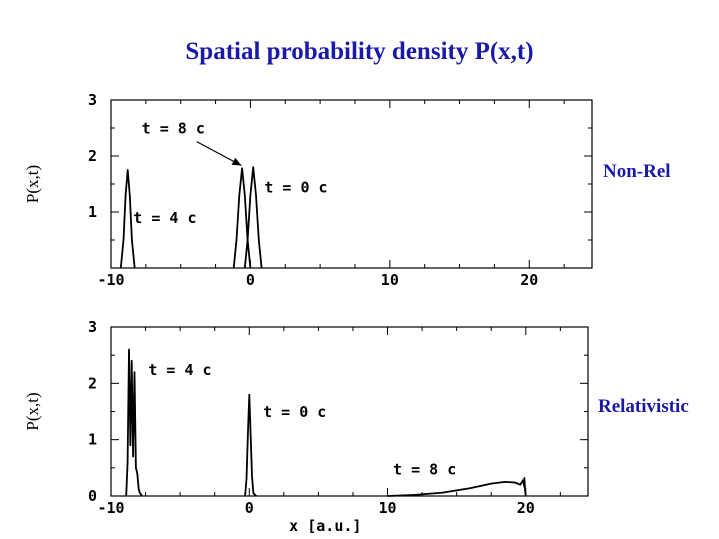 This screenshot has height=539, width=719. Describe the element at coordinates (637, 171) in the screenshot. I see `label-non-rel: Non-Rel` at that location.